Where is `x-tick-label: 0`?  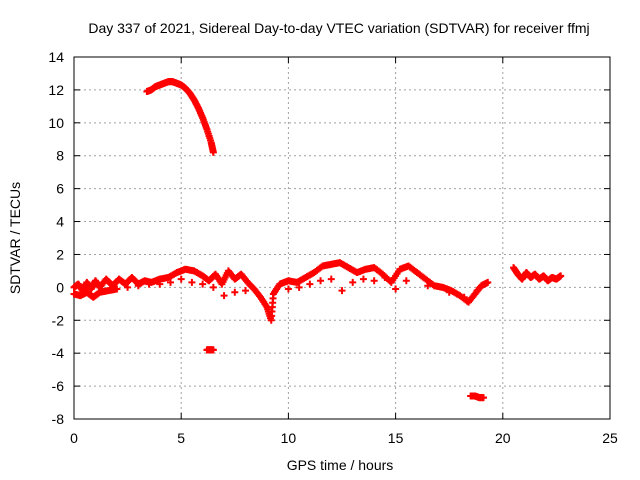 x-tick-label: 0 is located at coordinates (74, 438).